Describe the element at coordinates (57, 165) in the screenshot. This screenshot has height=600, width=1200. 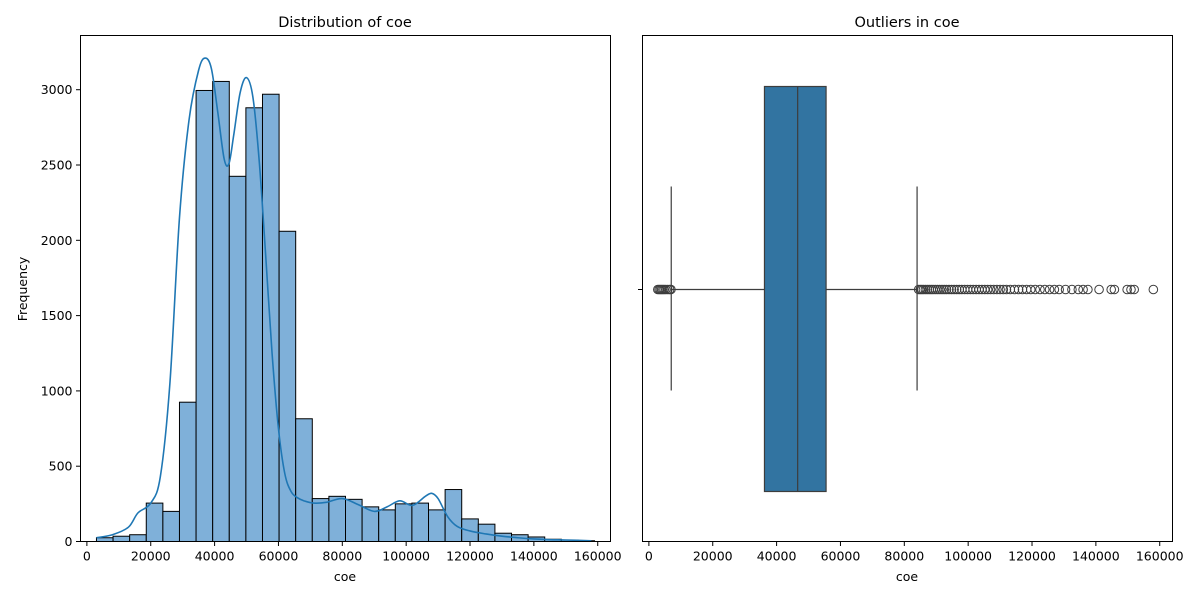
I see `y-tick-label: 2500` at that location.